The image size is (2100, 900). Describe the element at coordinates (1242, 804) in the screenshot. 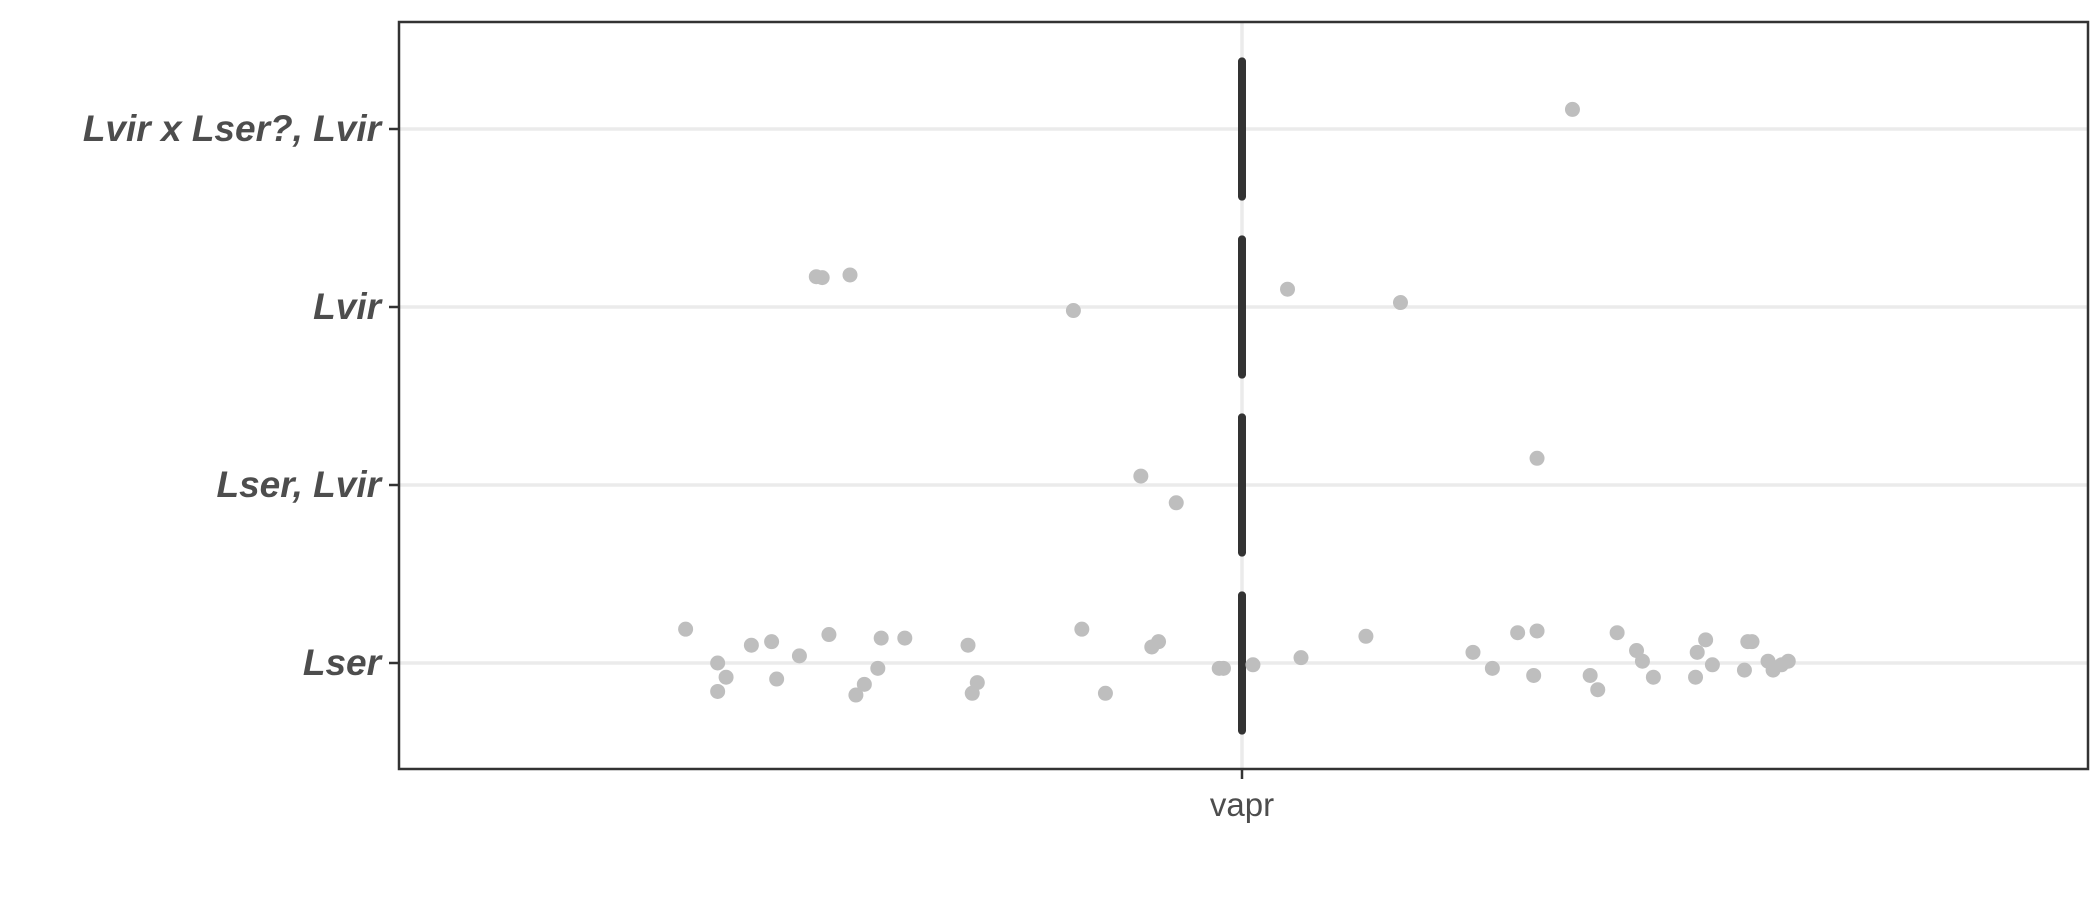

I see `x-tick-label: vapr` at that location.